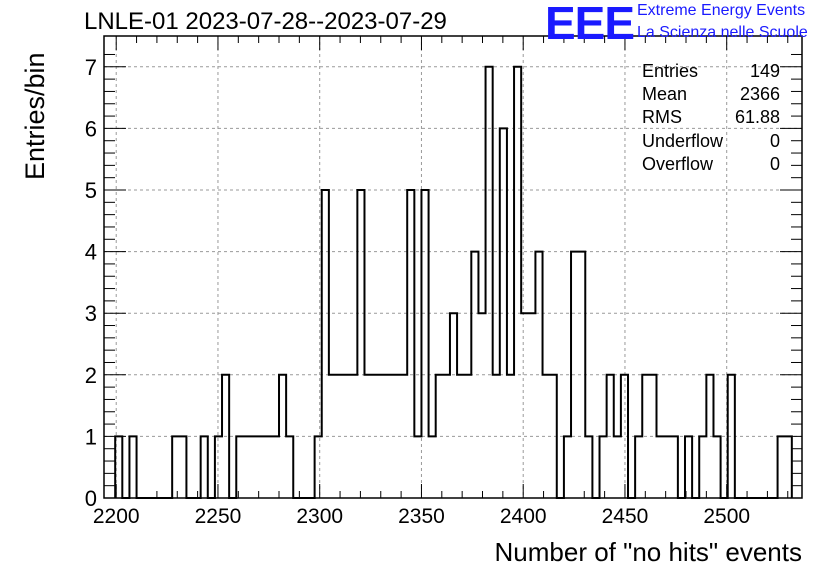 This screenshot has height=572, width=836. I want to click on x-tick-label: 2300, so click(319, 516).